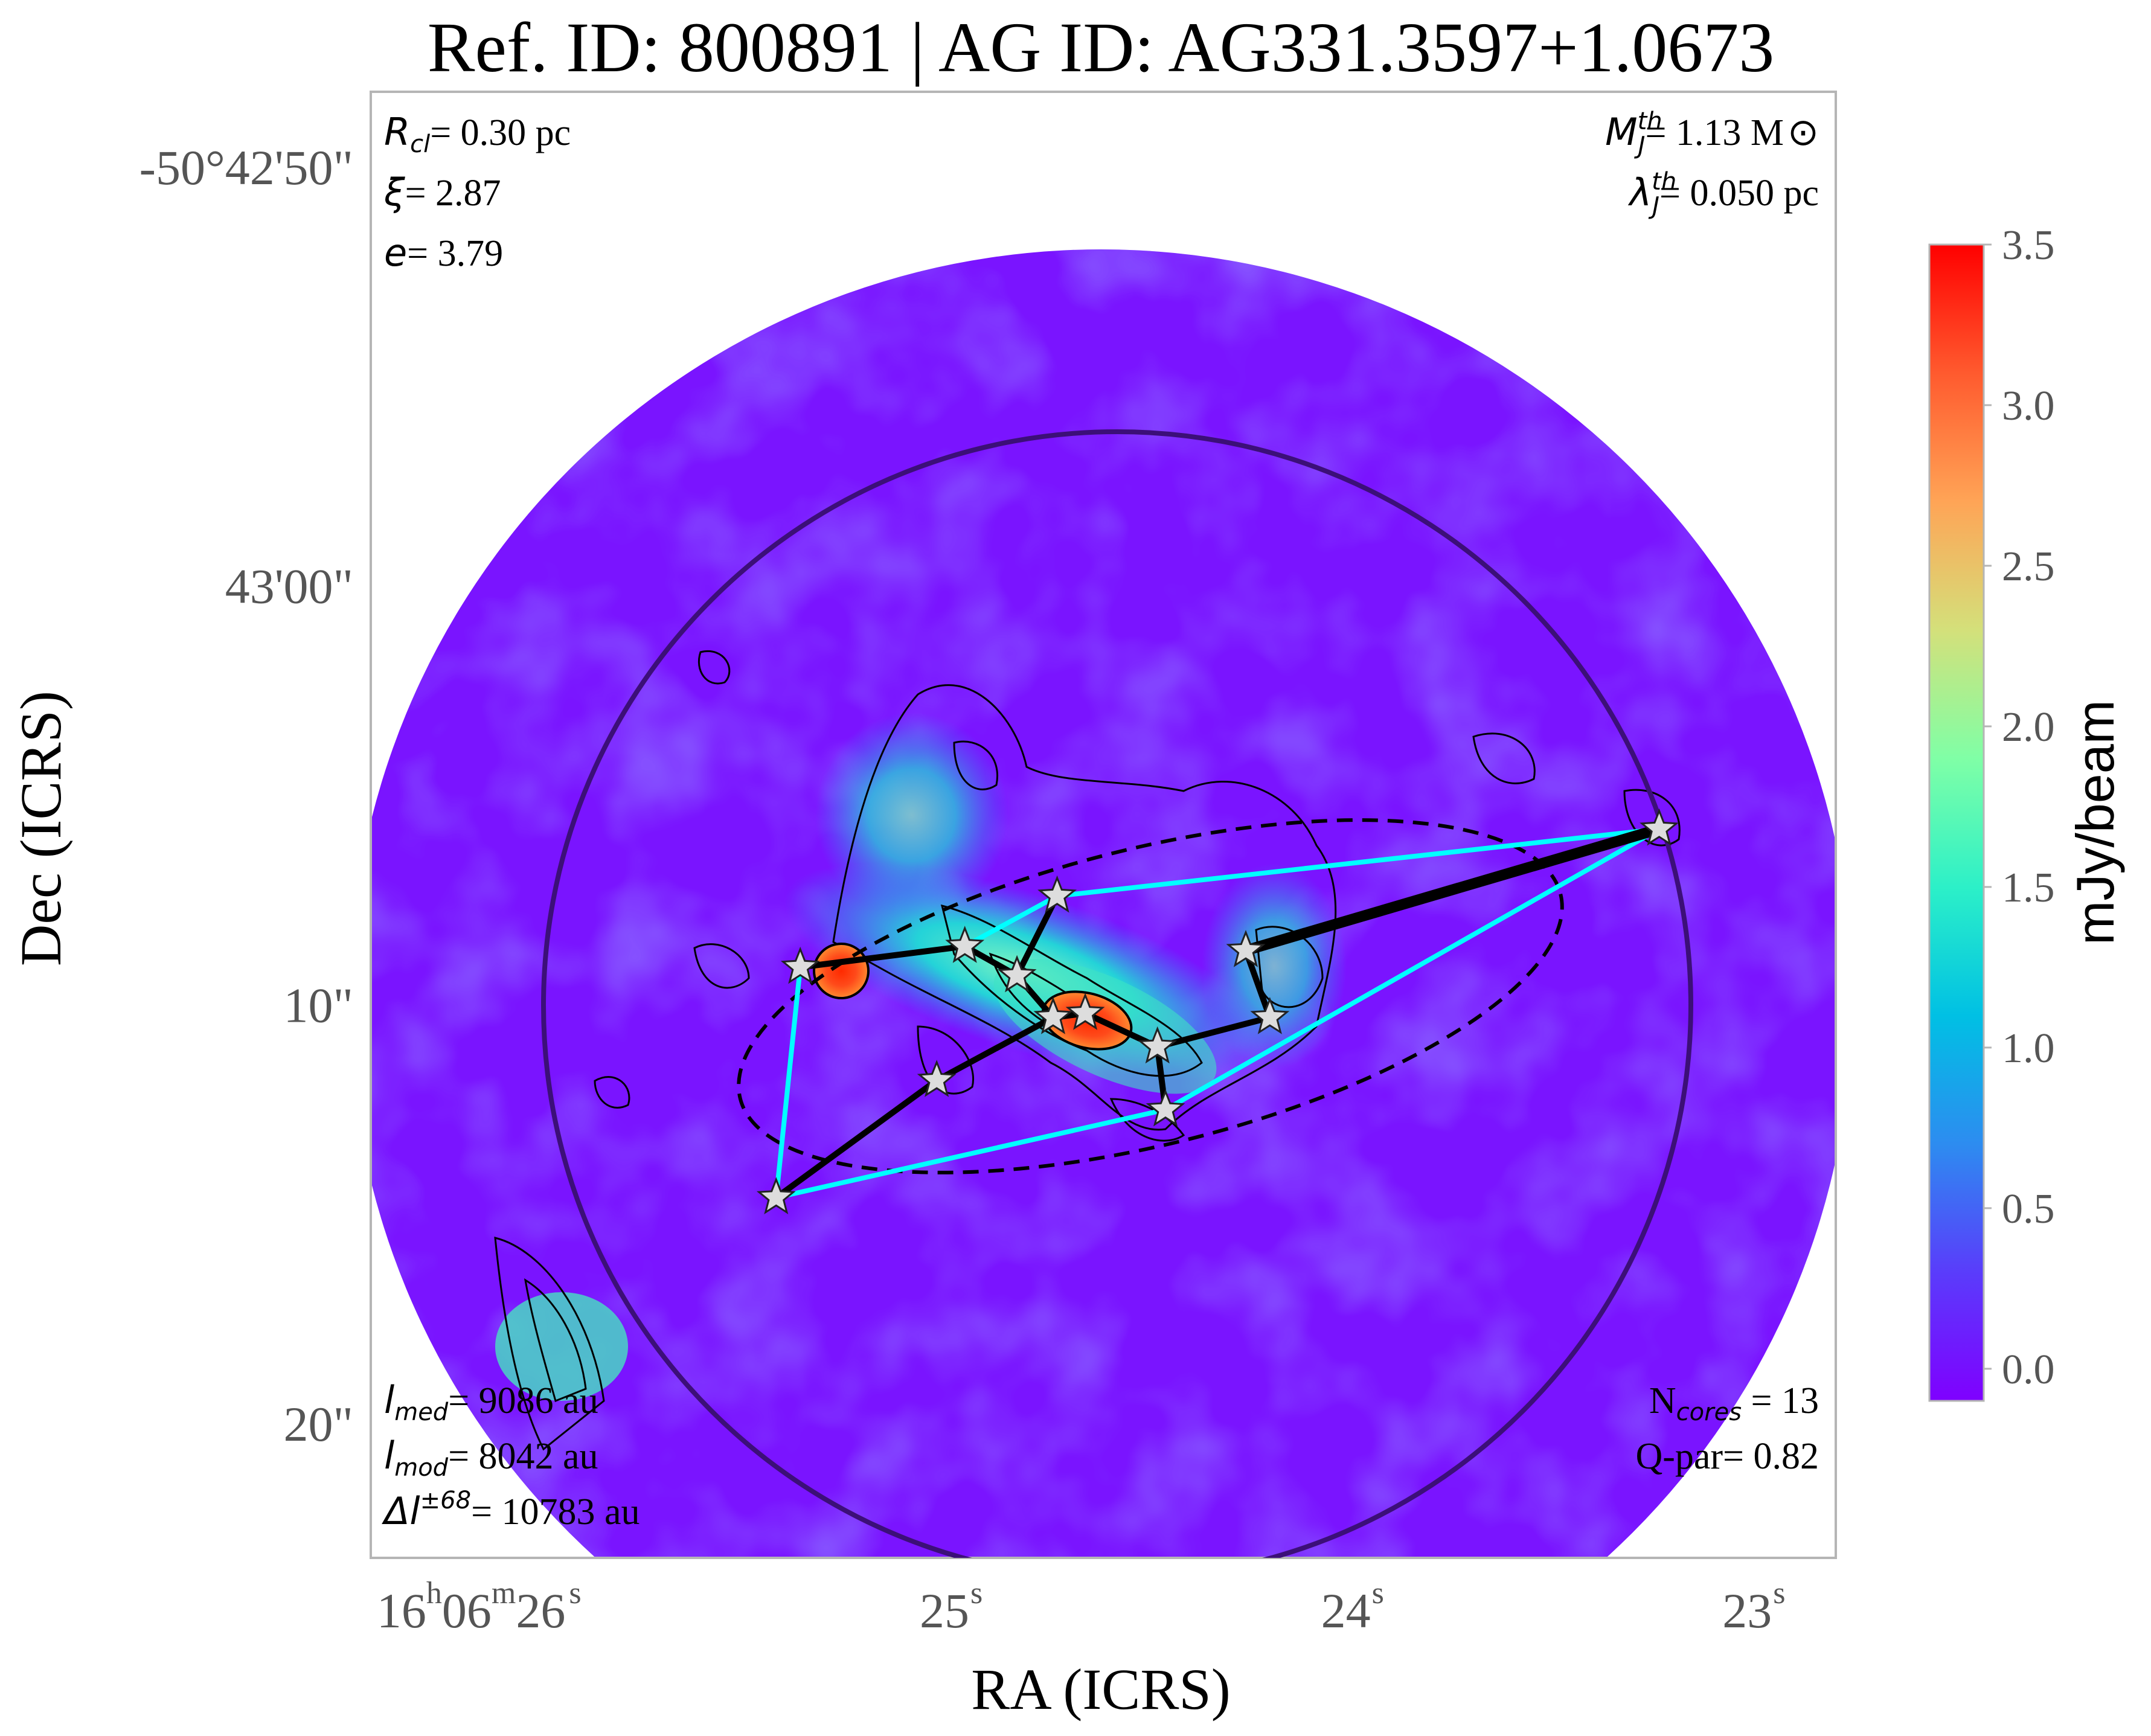 The height and width of the screenshot is (1736, 2151). I want to click on y-axis-label: Dec (ICRS), so click(40, 828).